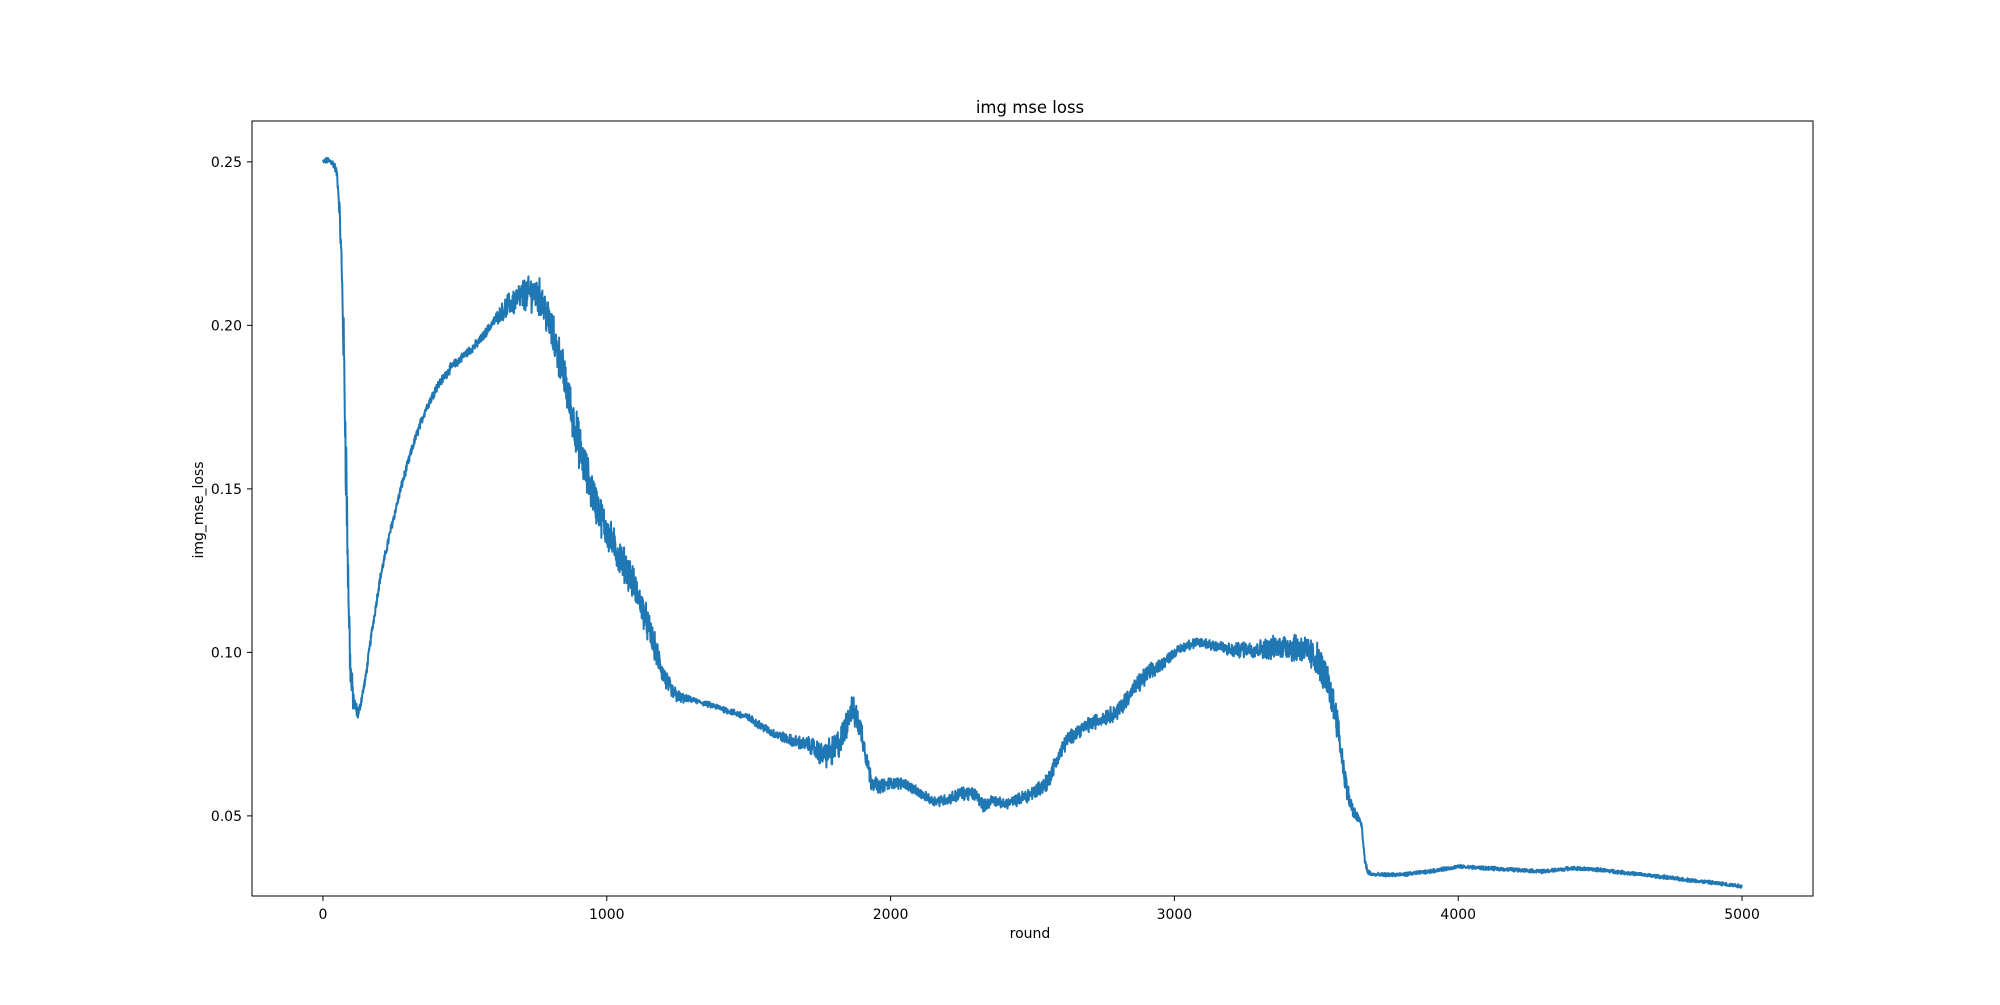  Describe the element at coordinates (1742, 915) in the screenshot. I see `x-tick-label: 5000` at that location.